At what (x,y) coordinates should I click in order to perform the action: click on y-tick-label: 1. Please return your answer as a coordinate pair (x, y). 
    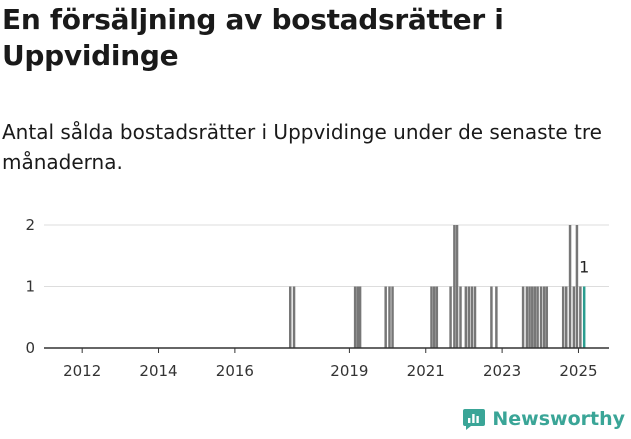
    Looking at the image, I should click on (30, 287).